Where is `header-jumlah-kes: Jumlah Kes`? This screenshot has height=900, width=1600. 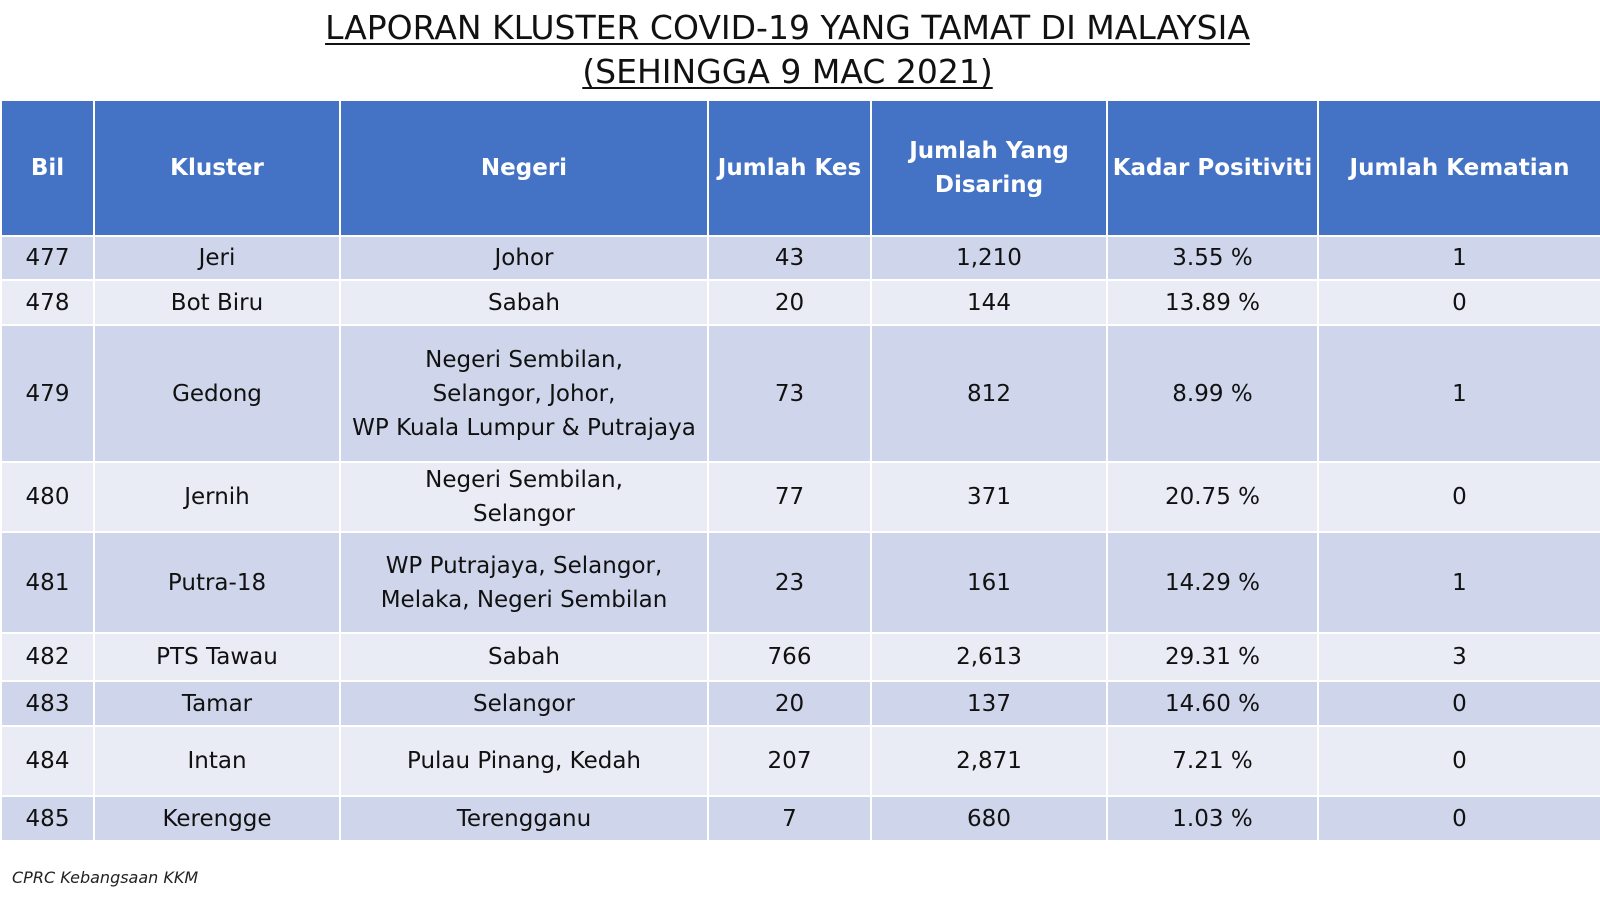 header-jumlah-kes: Jumlah Kes is located at coordinates (789, 168).